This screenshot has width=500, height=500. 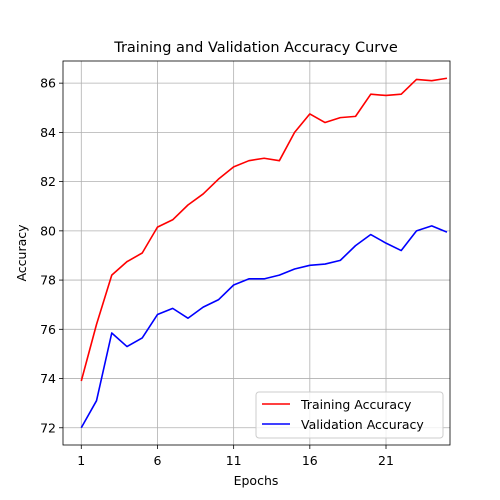 What do you see at coordinates (48, 83) in the screenshot?
I see `y-tick-label: 86` at bounding box center [48, 83].